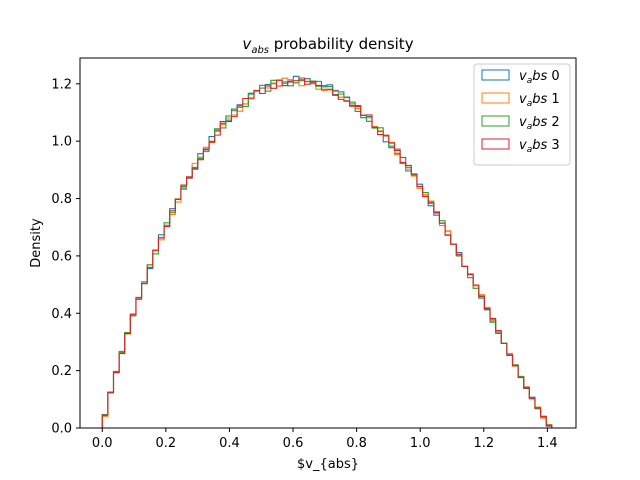 This screenshot has height=480, width=640. Describe the element at coordinates (61, 142) in the screenshot. I see `y-tick-label: 1.0` at that location.